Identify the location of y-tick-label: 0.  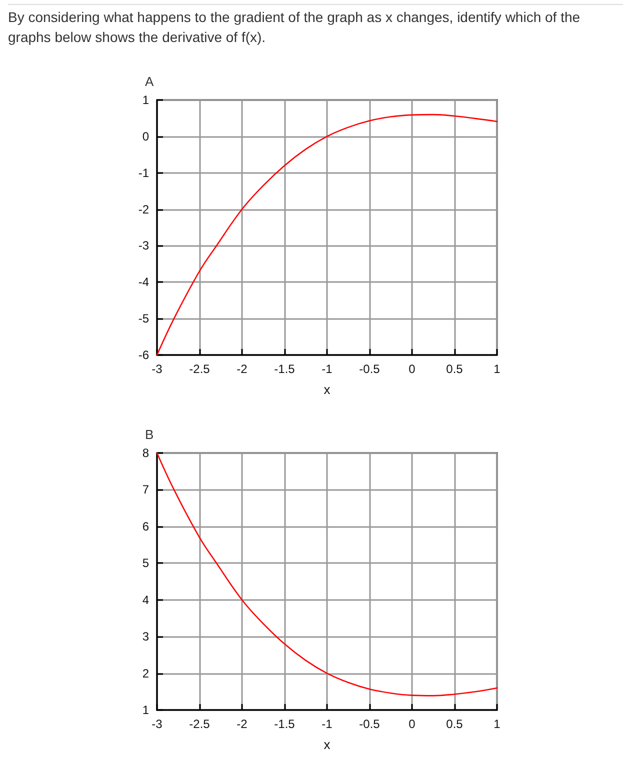
(146, 136).